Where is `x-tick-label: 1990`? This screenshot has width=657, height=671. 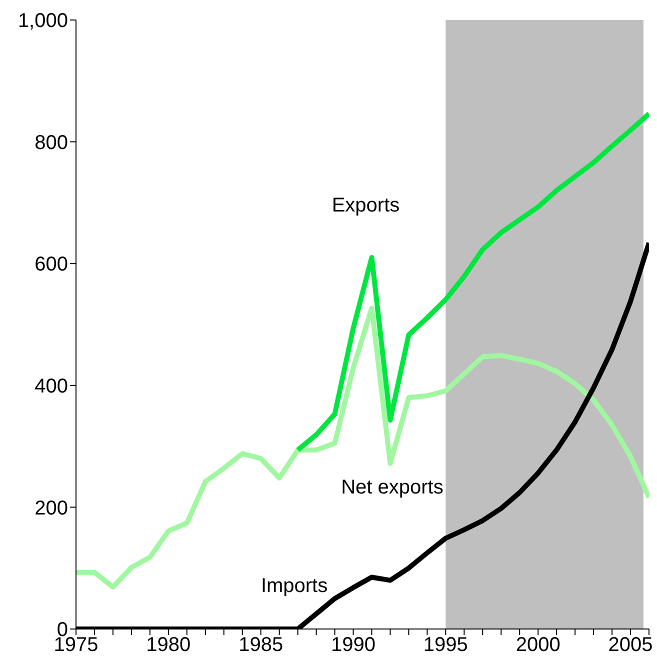 x-tick-label: 1990 is located at coordinates (353, 645).